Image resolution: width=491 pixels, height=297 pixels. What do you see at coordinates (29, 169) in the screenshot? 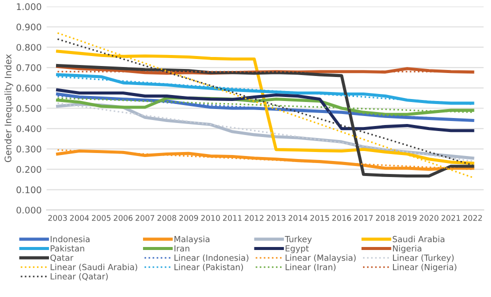
I see `y-tick-label: 0.200` at bounding box center [29, 169].